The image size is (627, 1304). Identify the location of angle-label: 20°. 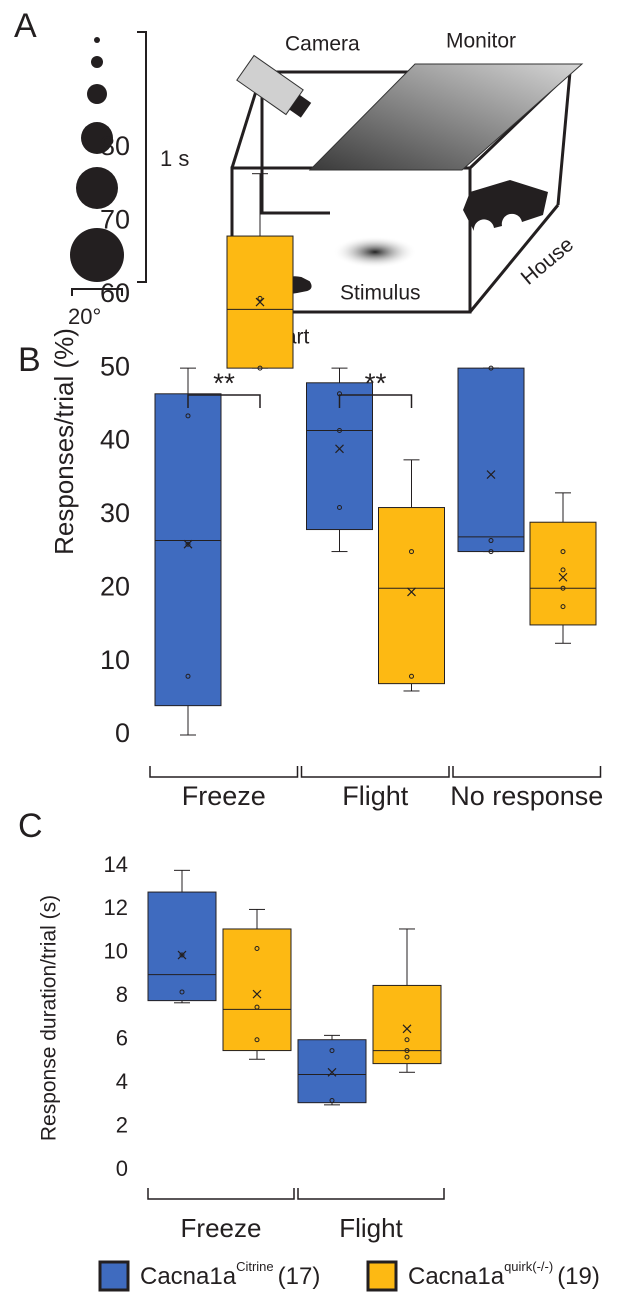
(84, 316).